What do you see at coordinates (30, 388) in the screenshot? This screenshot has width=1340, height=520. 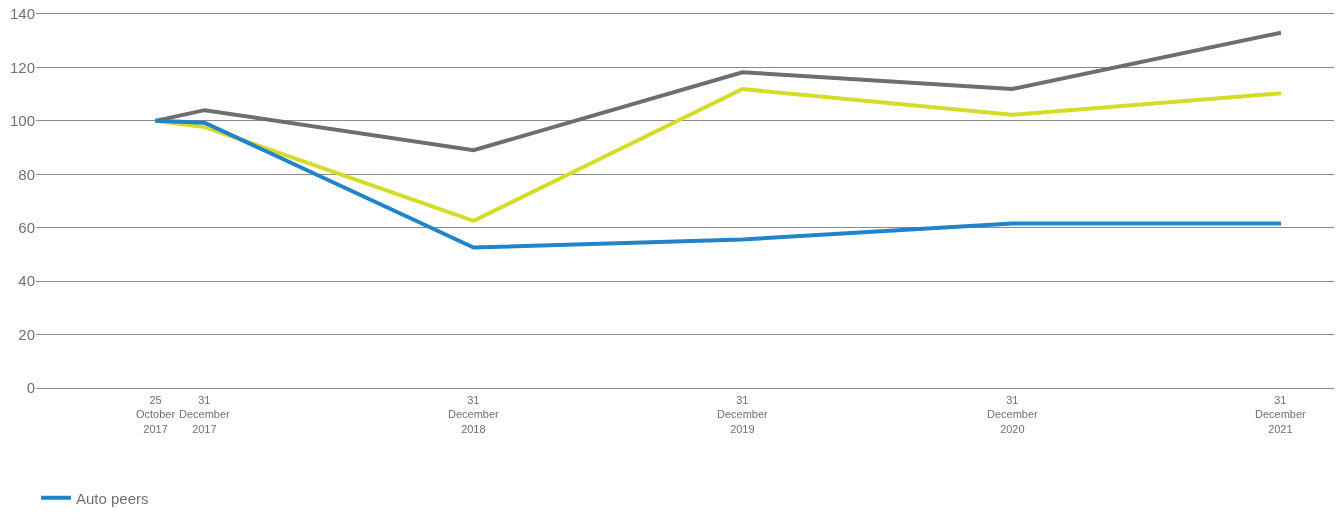 I see `y-tick-label: 0` at bounding box center [30, 388].